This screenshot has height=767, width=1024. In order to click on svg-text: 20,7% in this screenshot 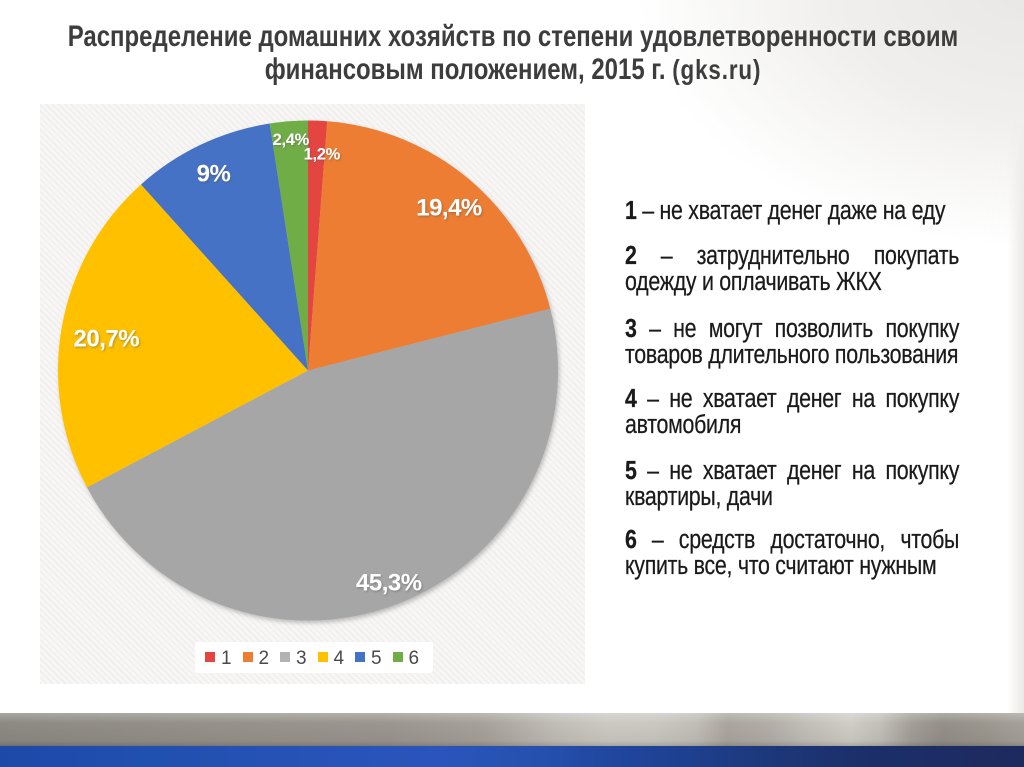, I will do `click(107, 339)`.